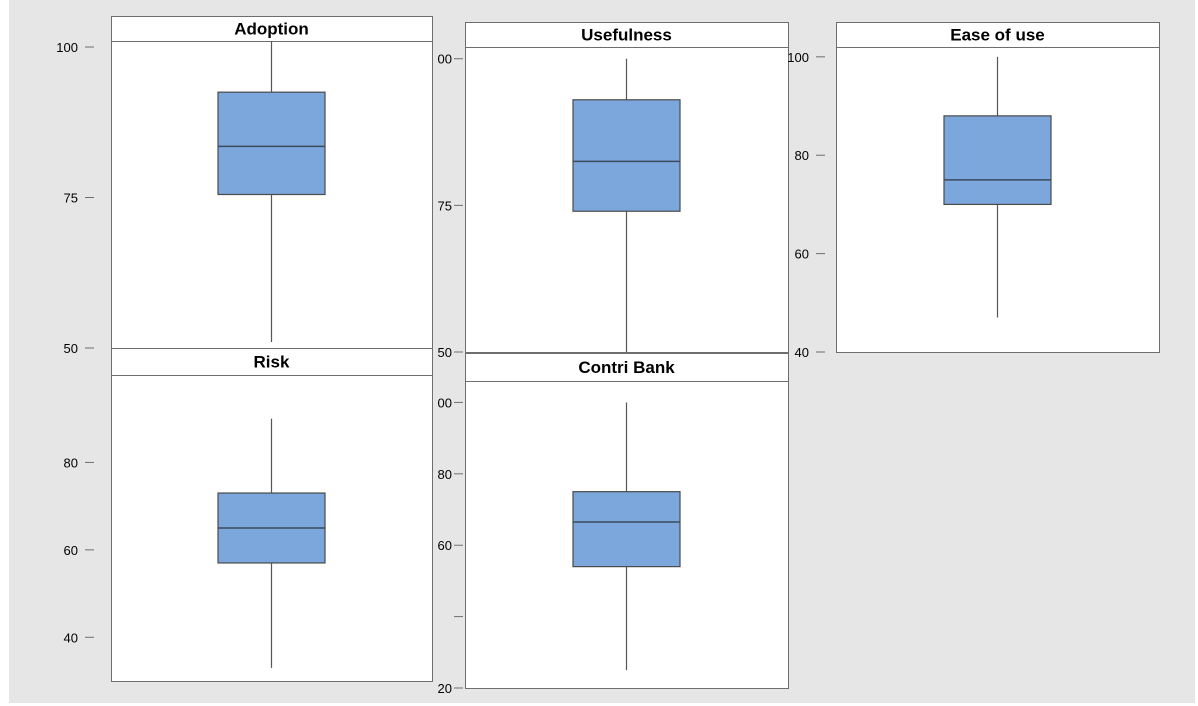 The image size is (1198, 706). Describe the element at coordinates (71, 348) in the screenshot. I see `adoption-y-tick-label: 50` at that location.